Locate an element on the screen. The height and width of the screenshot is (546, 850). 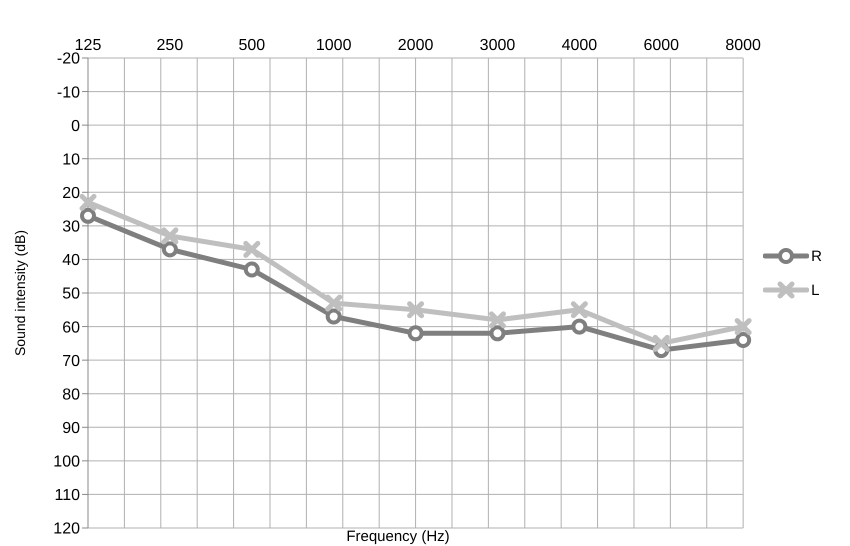
x-axis-title: Frequency (Hz) is located at coordinates (398, 536).